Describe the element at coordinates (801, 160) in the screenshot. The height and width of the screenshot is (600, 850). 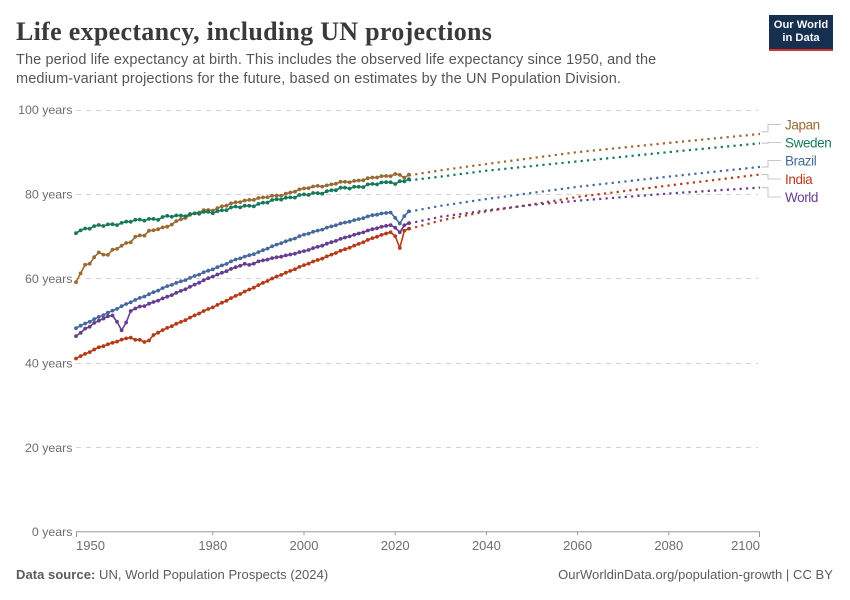
I see `svg-text: Brazil` at that location.